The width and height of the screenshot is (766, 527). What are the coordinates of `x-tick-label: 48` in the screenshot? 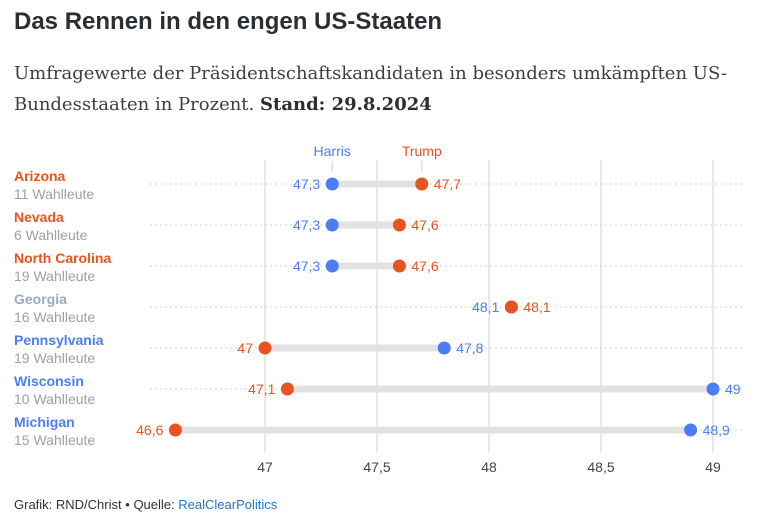 It's located at (489, 467).